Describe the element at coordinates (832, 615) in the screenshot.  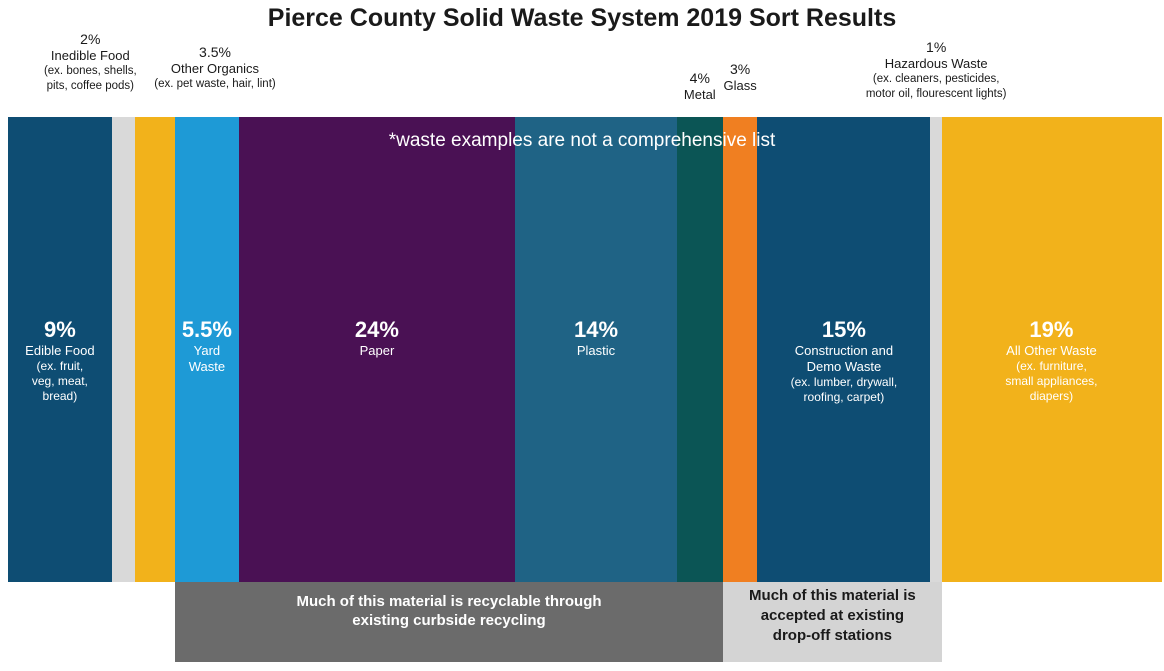
I see `group-text: accepted at existing` at that location.